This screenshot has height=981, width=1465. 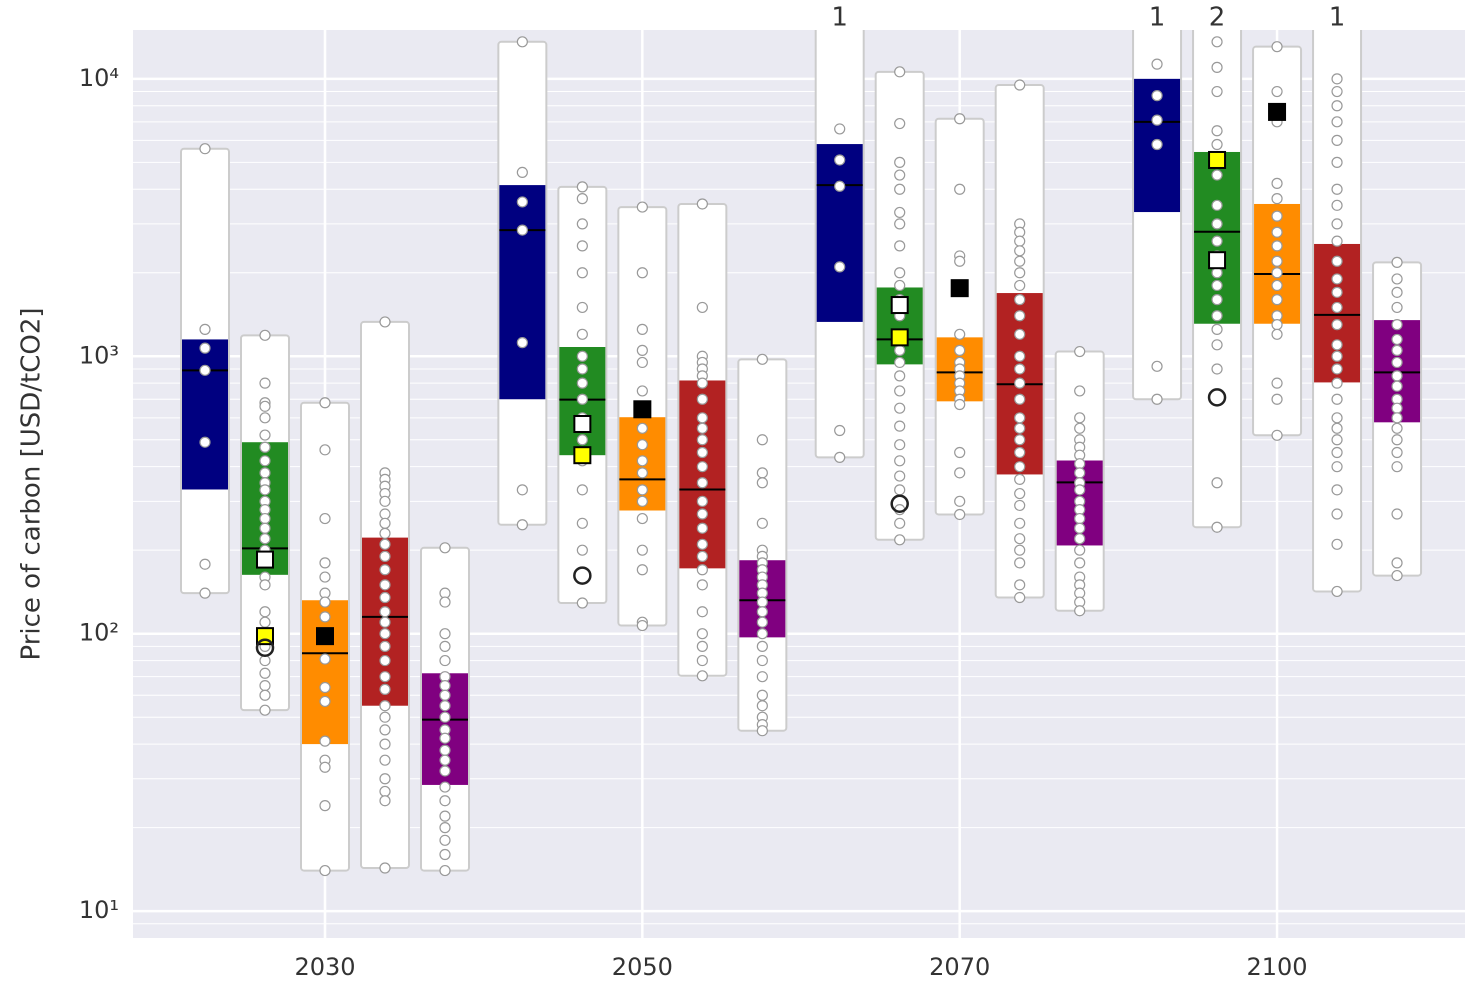 I want to click on y-tick-label: 10², so click(x=99, y=633).